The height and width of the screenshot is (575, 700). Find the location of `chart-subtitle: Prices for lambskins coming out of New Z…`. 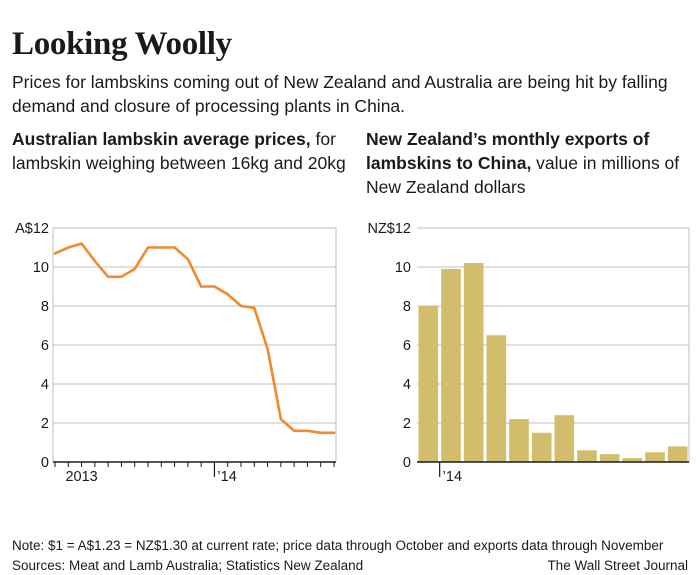

chart-subtitle: Prices for lambskins coming out of New Z… is located at coordinates (340, 94).